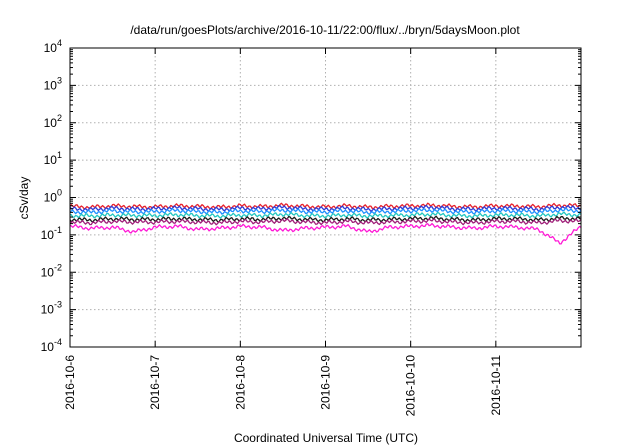 The width and height of the screenshot is (640, 448). What do you see at coordinates (51, 345) in the screenshot?
I see `y-tick-label: 10⁻⁴` at bounding box center [51, 345].